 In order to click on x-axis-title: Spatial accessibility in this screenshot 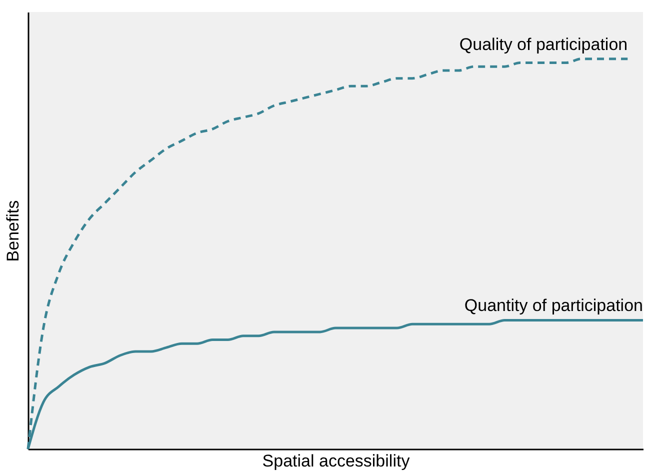, I will do `click(336, 461)`.